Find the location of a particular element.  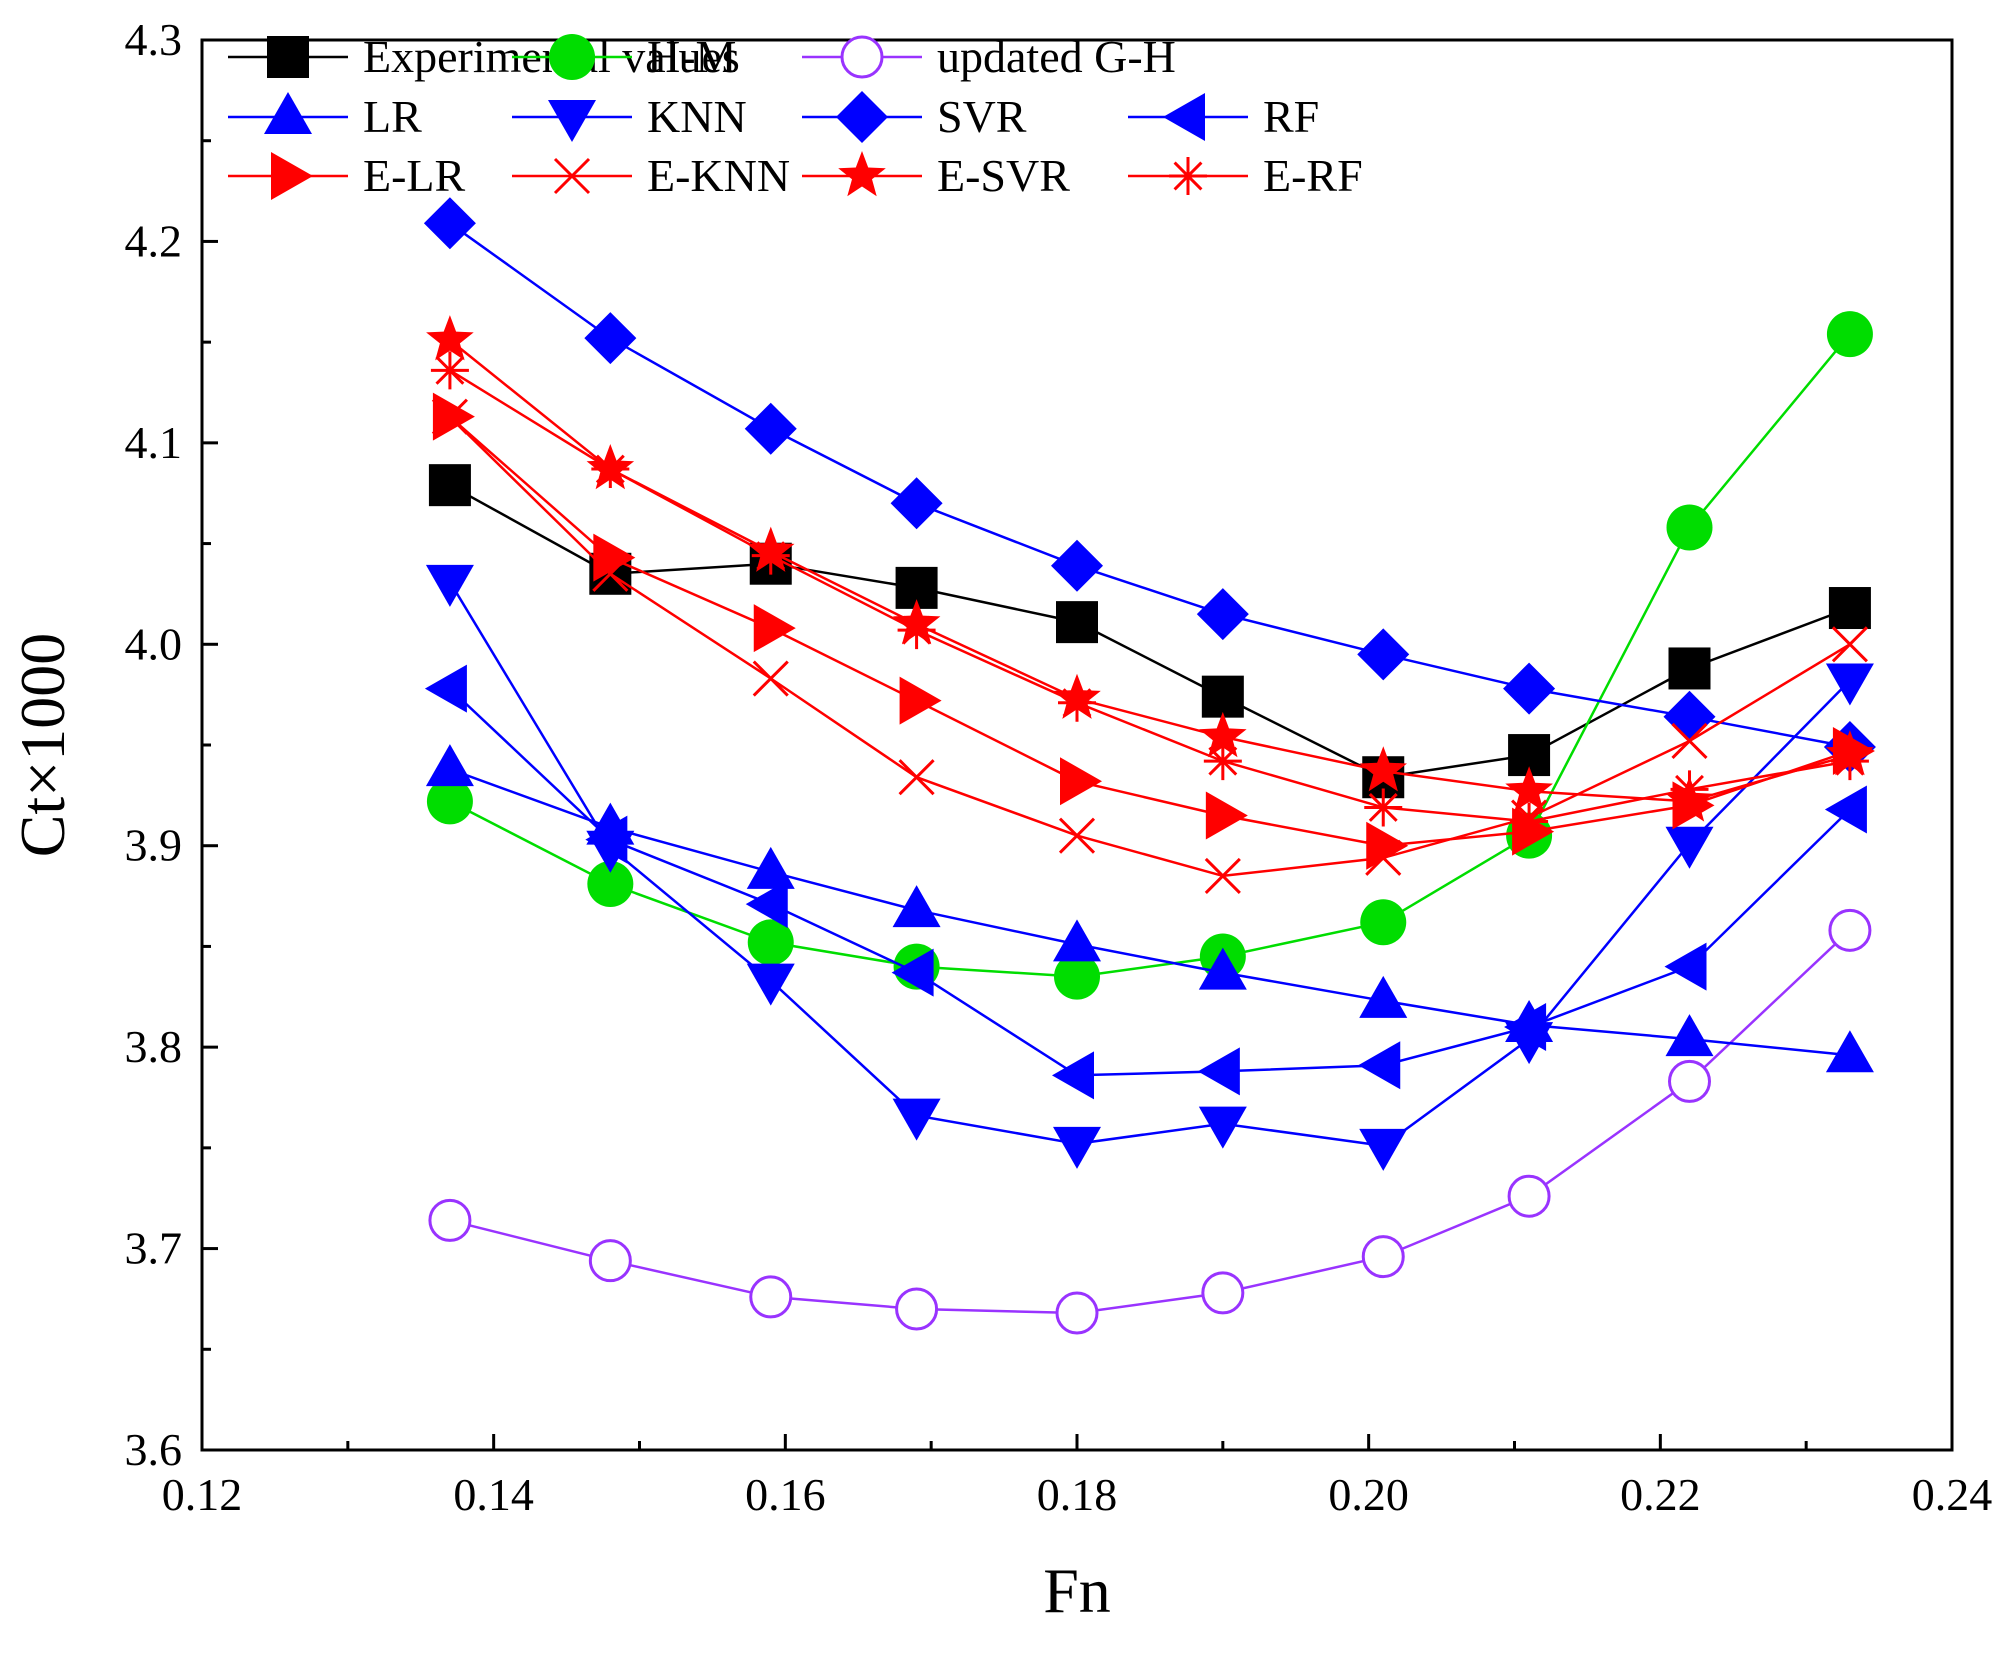

legend-label-e-rf: E-RF is located at coordinates (1313, 175).